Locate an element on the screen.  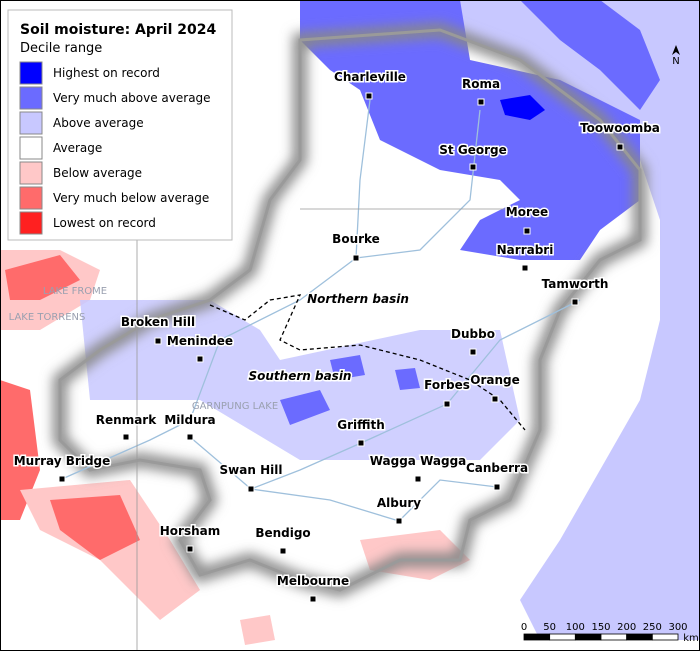
city-label: Swan Hill is located at coordinates (251, 470).